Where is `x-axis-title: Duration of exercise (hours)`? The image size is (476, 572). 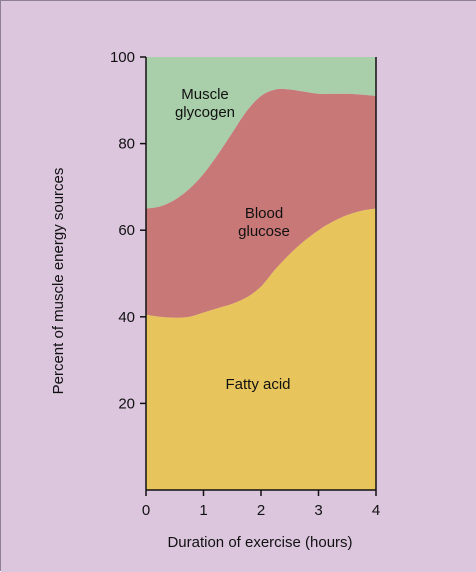
x-axis-title: Duration of exercise (hours) is located at coordinates (259, 542).